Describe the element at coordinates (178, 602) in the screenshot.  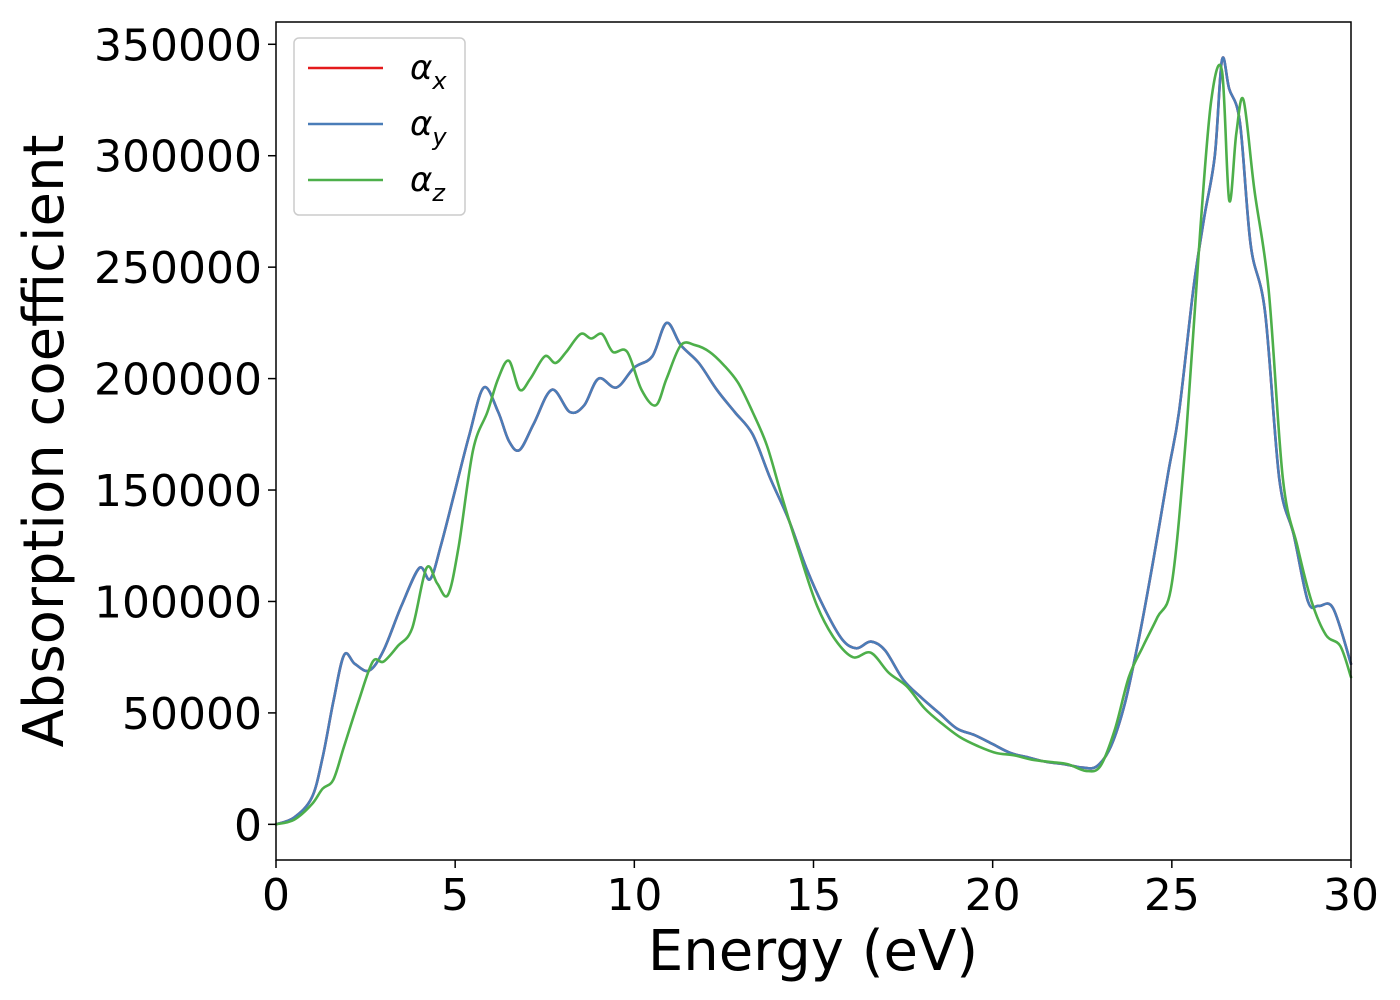
I see `y-tick-label: 100000` at that location.